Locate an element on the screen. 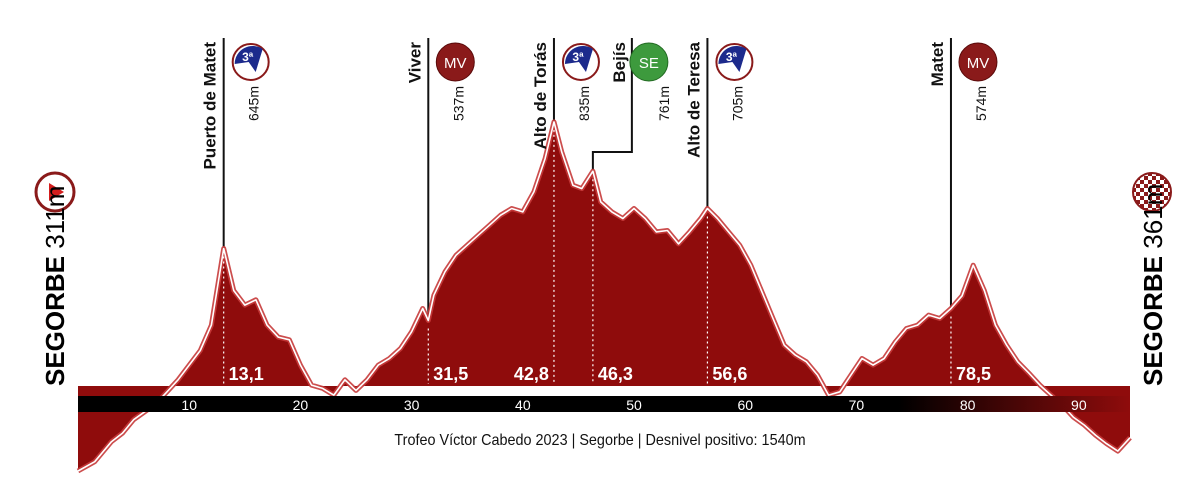 The height and width of the screenshot is (487, 1200). km-labels: 0 13,1 31,5 42,8 46,3 56,6 78,5 94,6 is located at coordinates (604, 374).